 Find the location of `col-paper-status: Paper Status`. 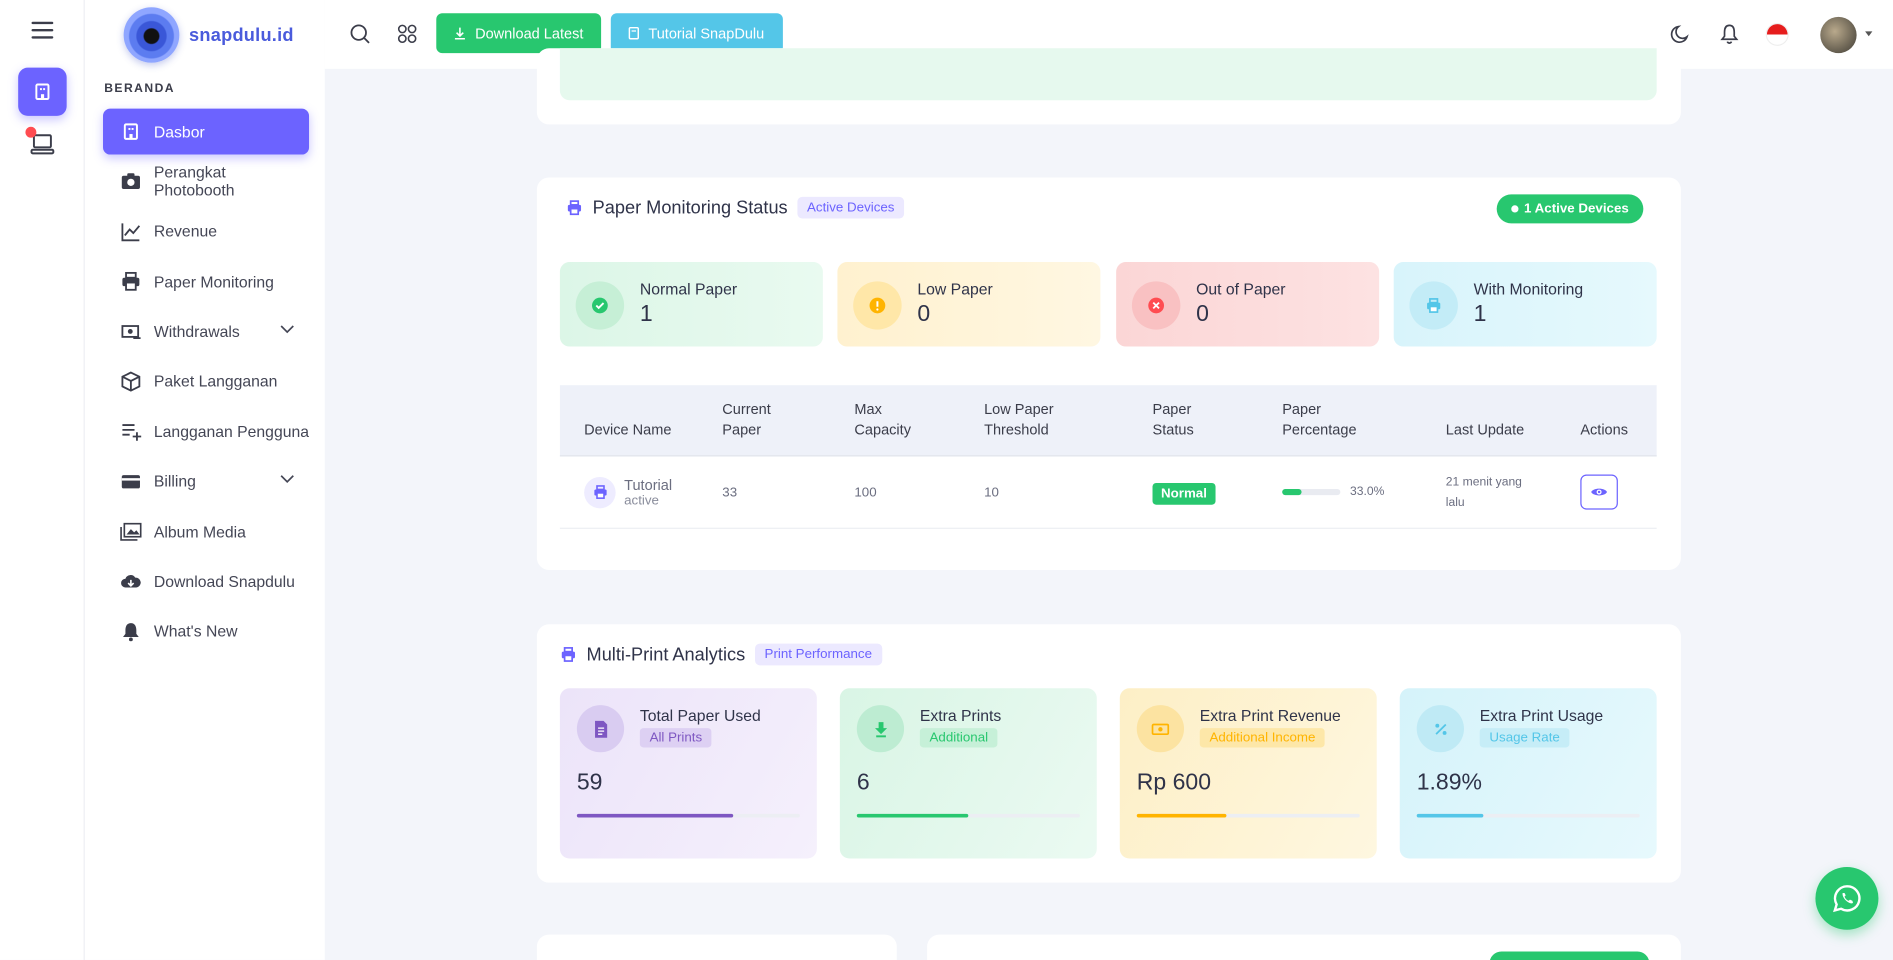

col-paper-status: Paper Status is located at coordinates (1173, 419).